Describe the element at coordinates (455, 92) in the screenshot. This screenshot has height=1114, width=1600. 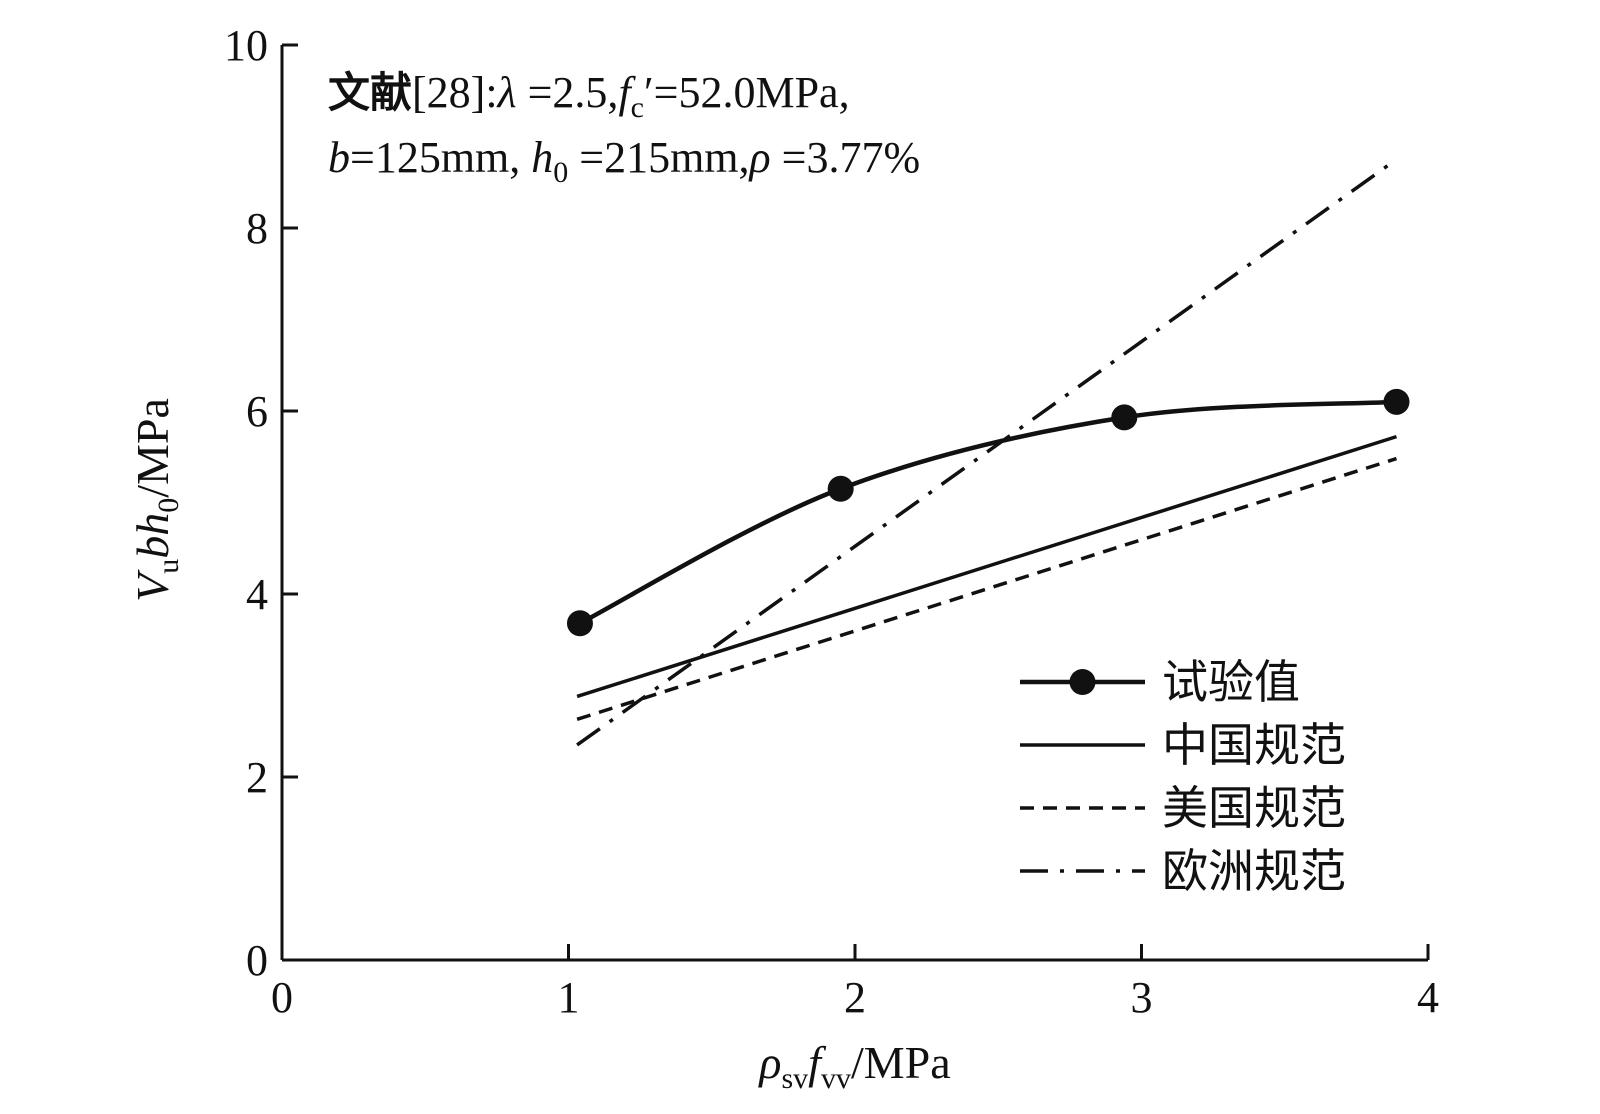
I see `annotation-ref: [28]:` at that location.